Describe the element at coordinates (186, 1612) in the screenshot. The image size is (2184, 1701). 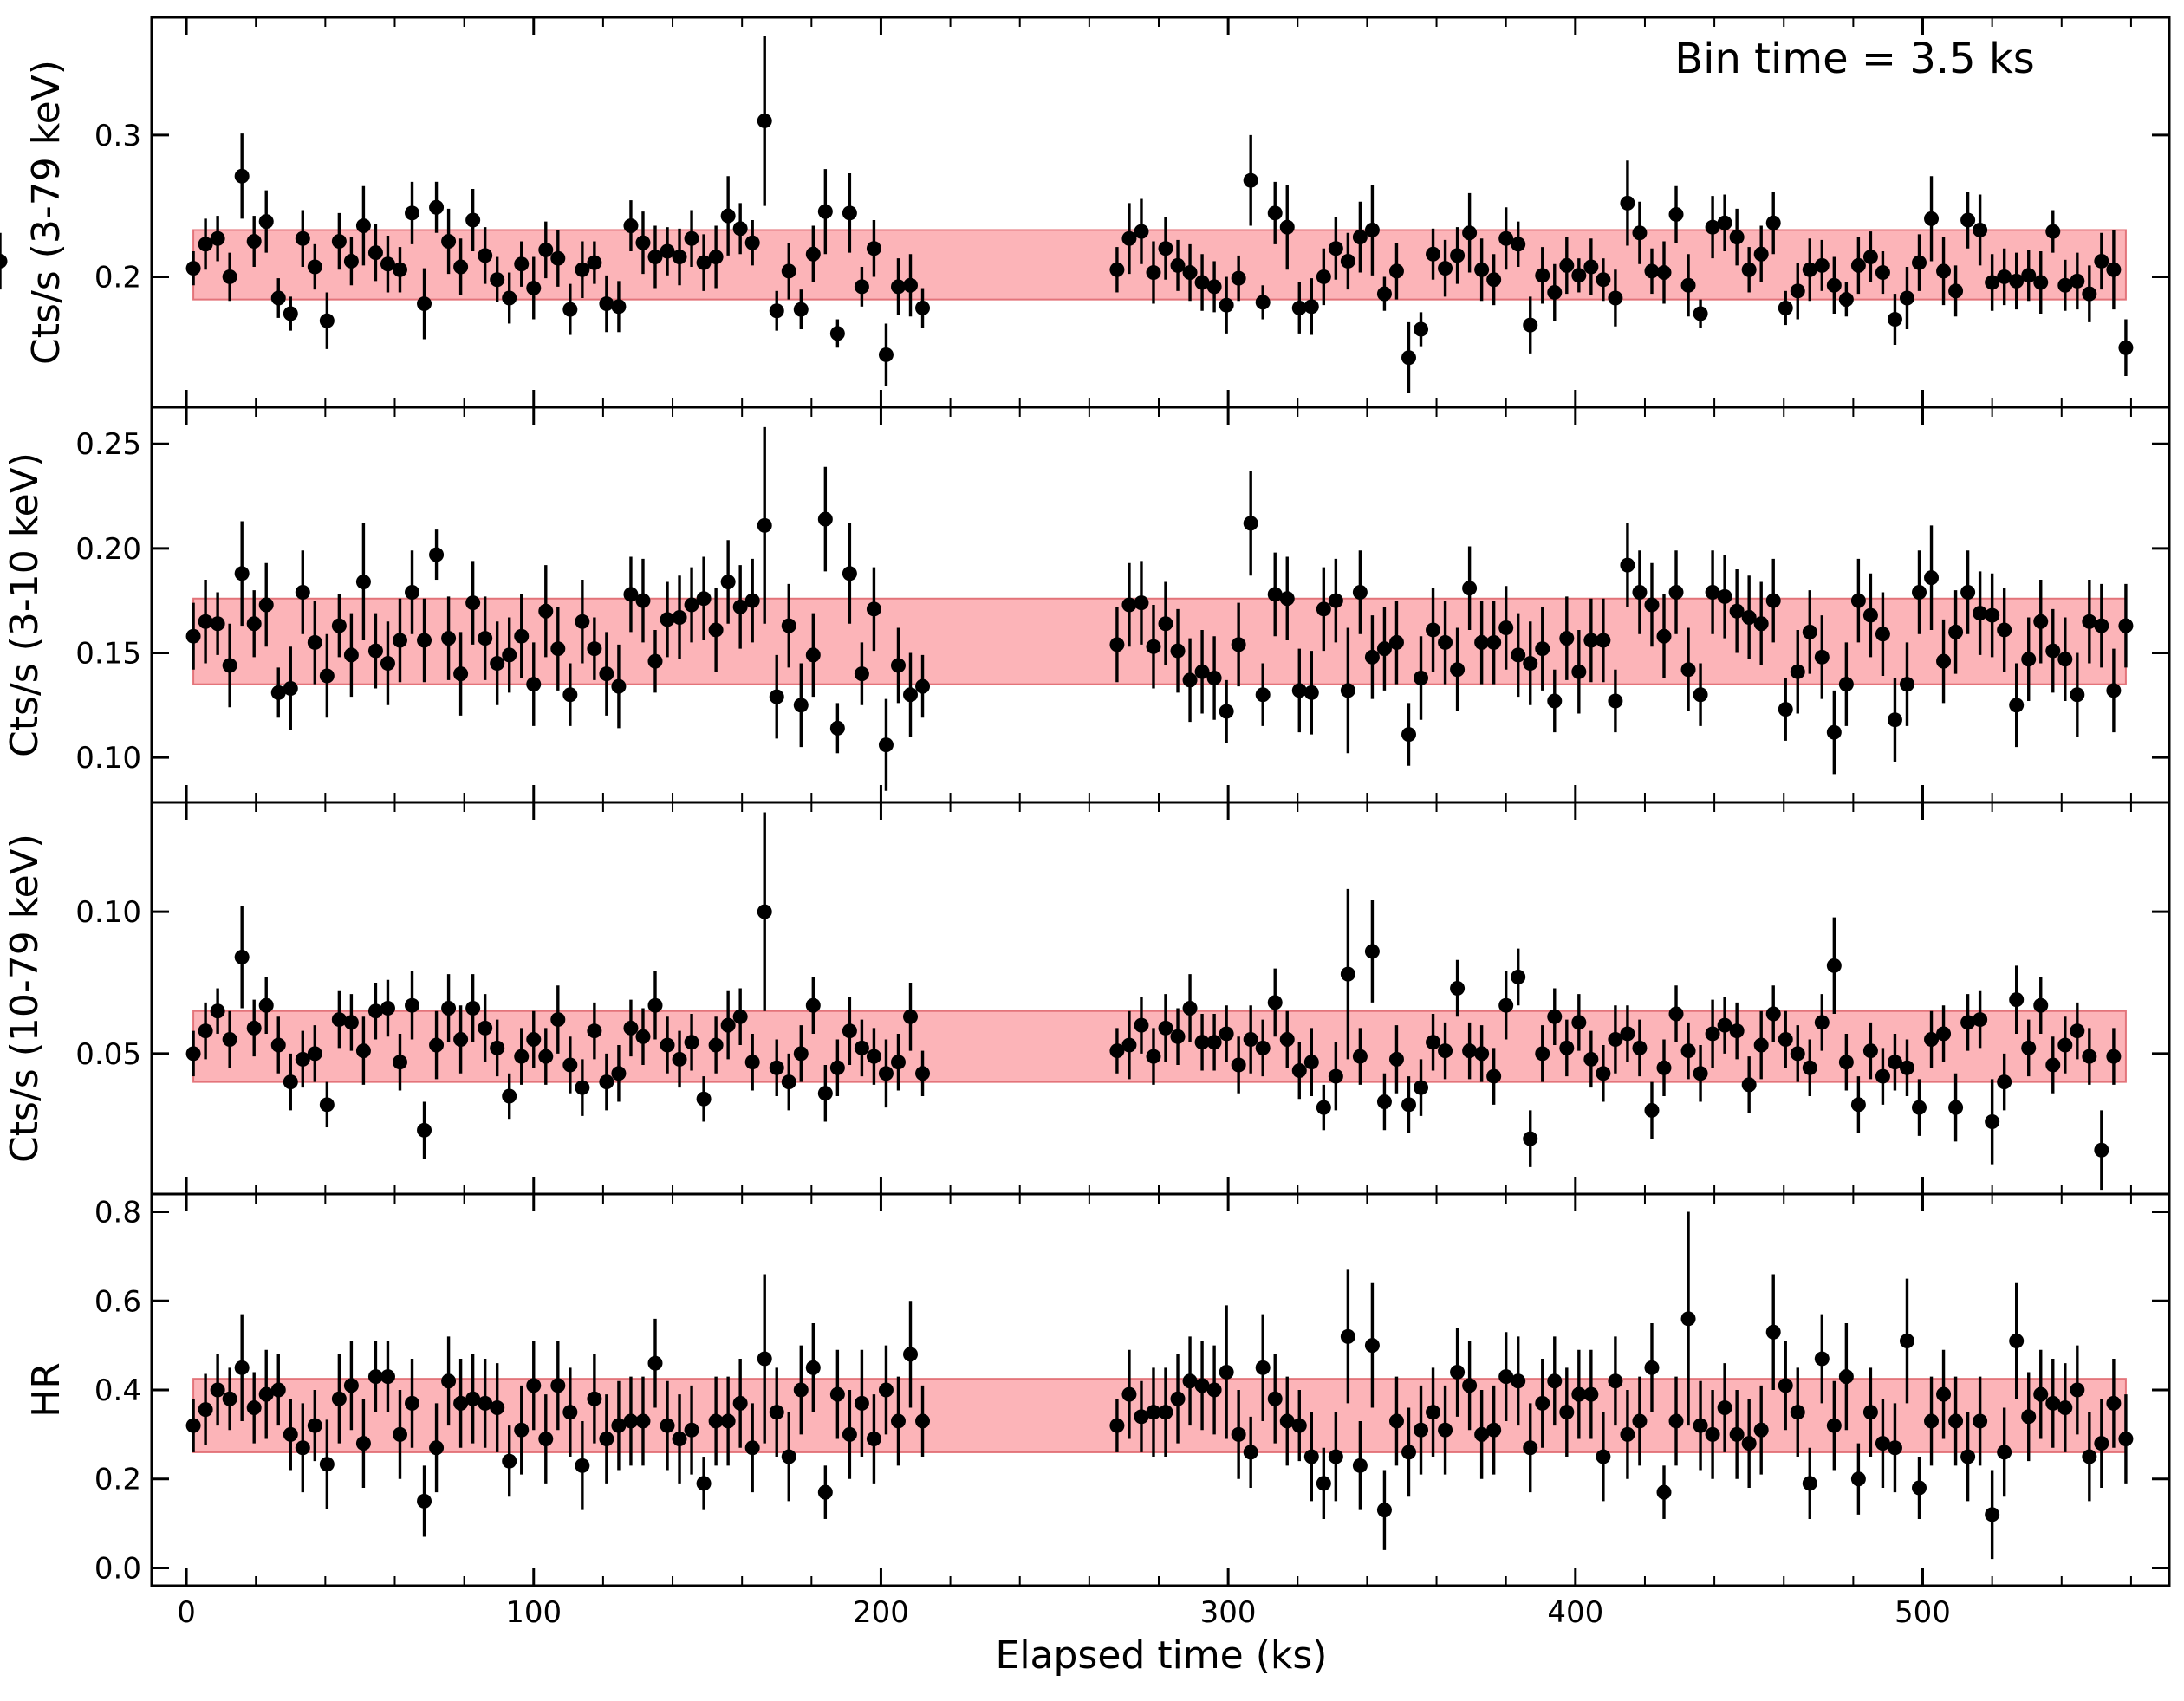
I see `x-tick-label: 0` at that location.